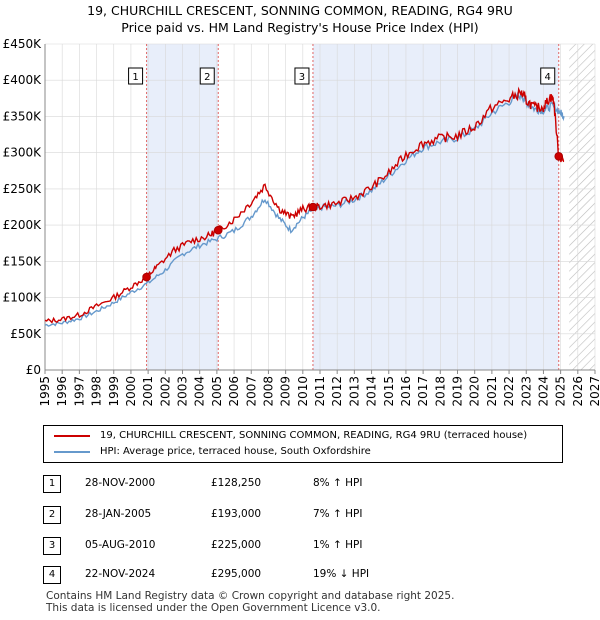  I want to click on transaction-date: 22-NOV-2024, so click(120, 574).